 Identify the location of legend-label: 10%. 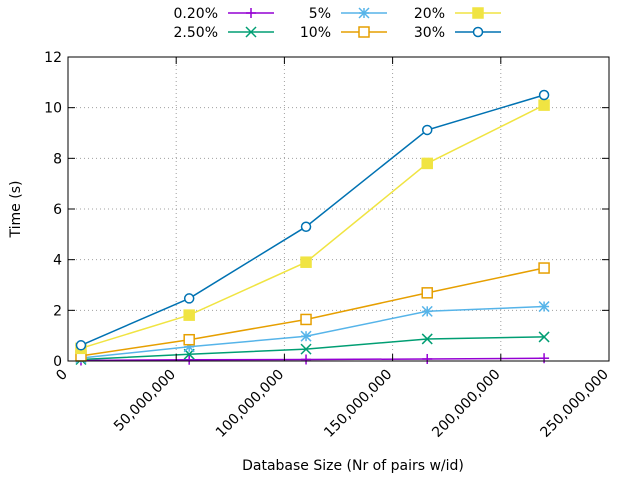
(315, 33).